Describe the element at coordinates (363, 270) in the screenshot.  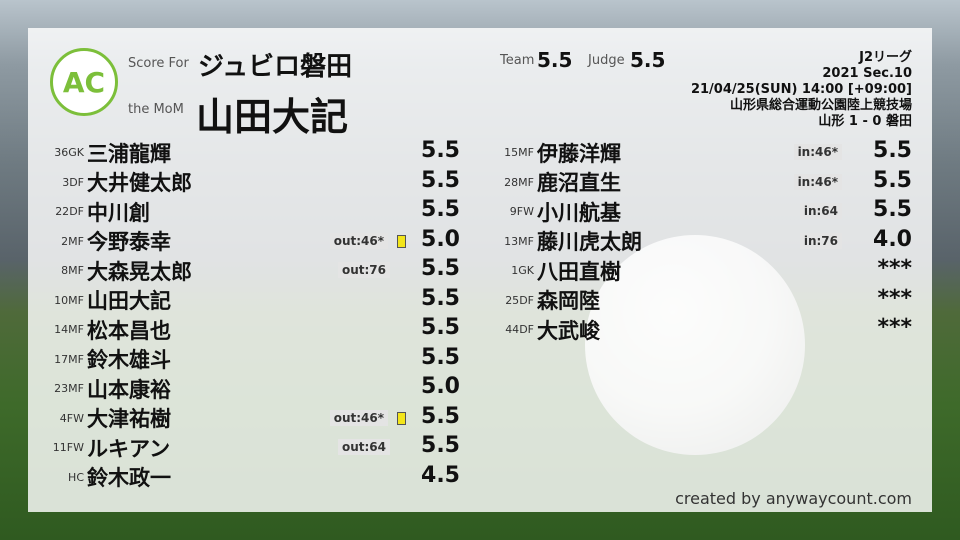
I see `substitution-badge: out:76` at that location.